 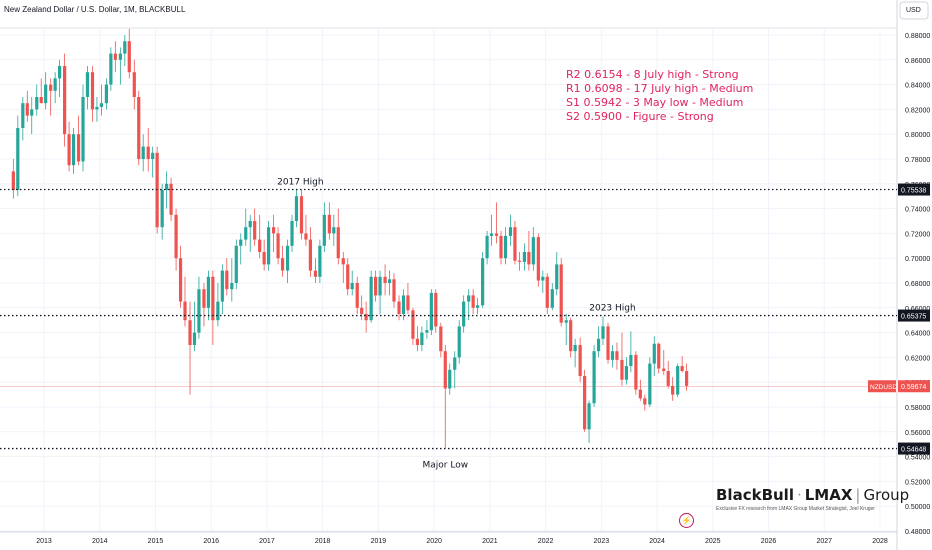 I want to click on y-tick-label: 0.54000, so click(x=917, y=458).